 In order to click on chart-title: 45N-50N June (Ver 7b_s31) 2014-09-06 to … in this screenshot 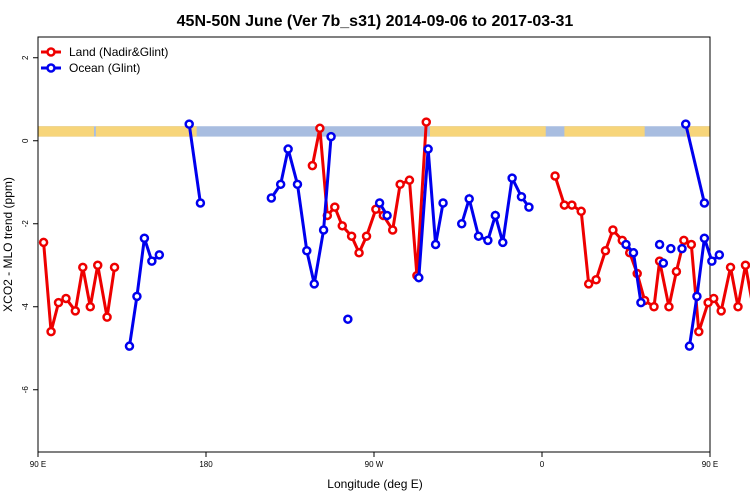, I will do `click(375, 21)`.